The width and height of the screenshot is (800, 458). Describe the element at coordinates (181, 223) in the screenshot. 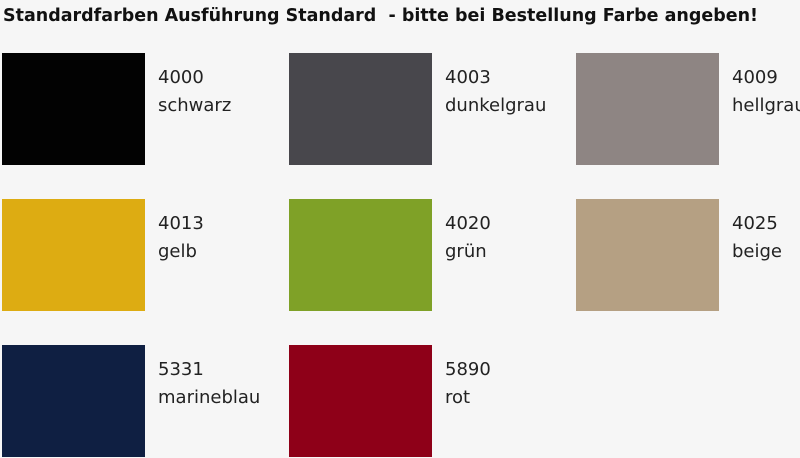

I see `color-code: 4013` at that location.